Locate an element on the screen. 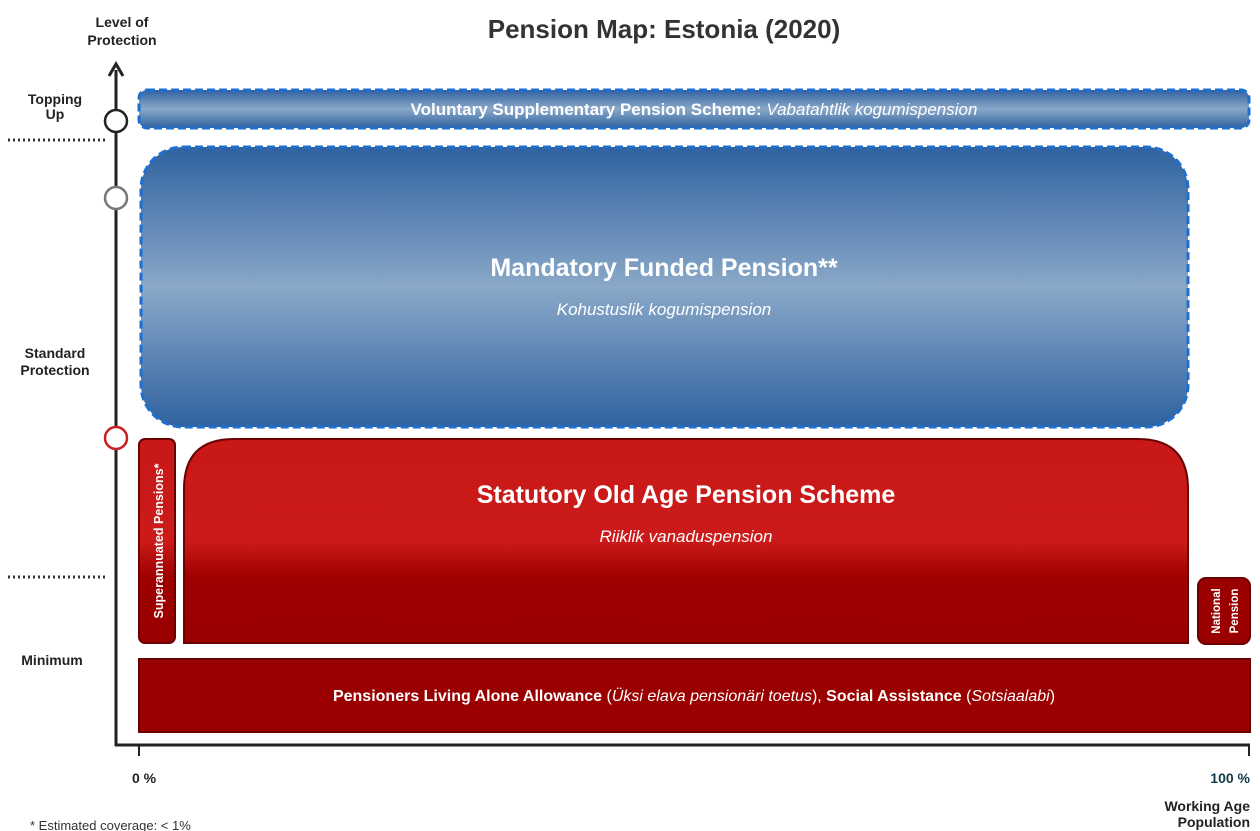 The image size is (1260, 831). voluntary-box is located at coordinates (694, 109).